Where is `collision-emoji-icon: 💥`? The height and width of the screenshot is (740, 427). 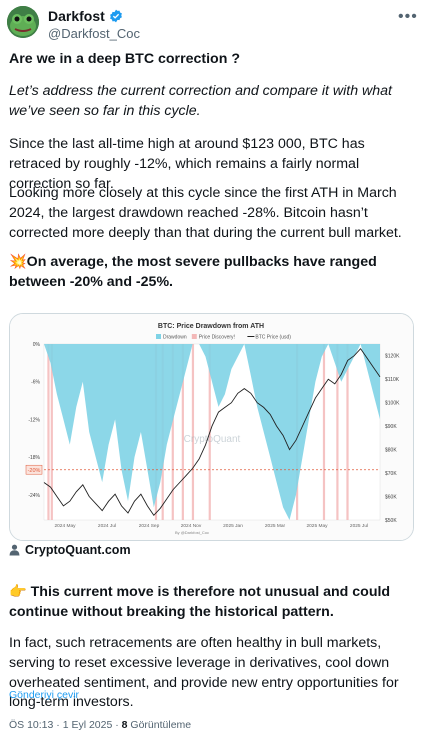 collision-emoji-icon: 💥 is located at coordinates (18, 262).